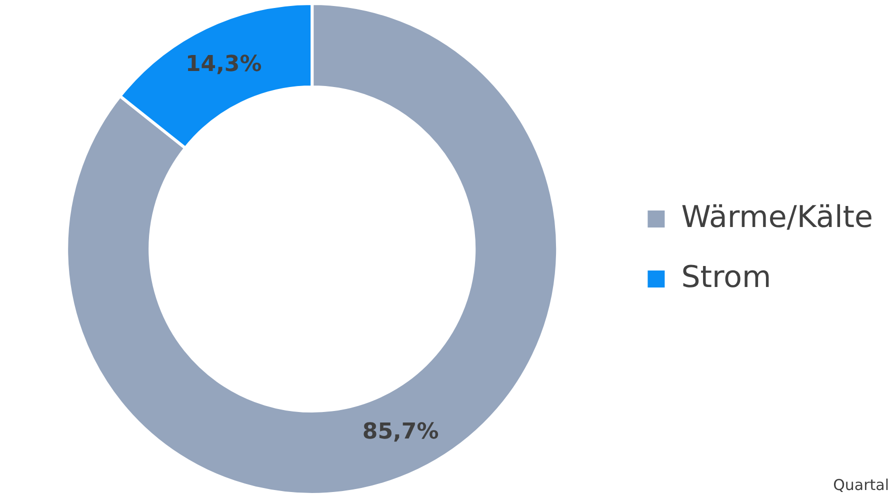  Describe the element at coordinates (777, 217) in the screenshot. I see `legend-label: Wärme/Kälte` at that location.